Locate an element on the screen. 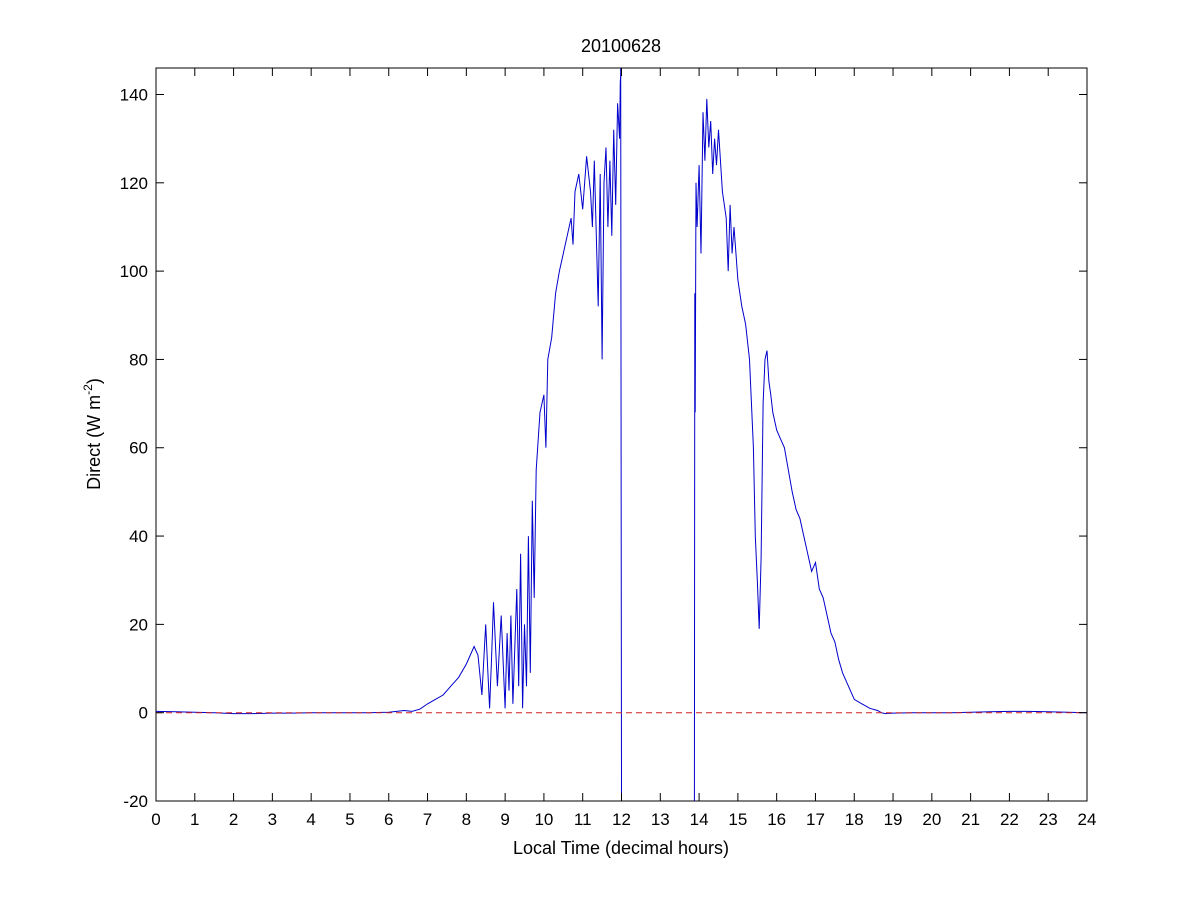  y-axis-label: Direct (W m-2) is located at coordinates (92, 434).